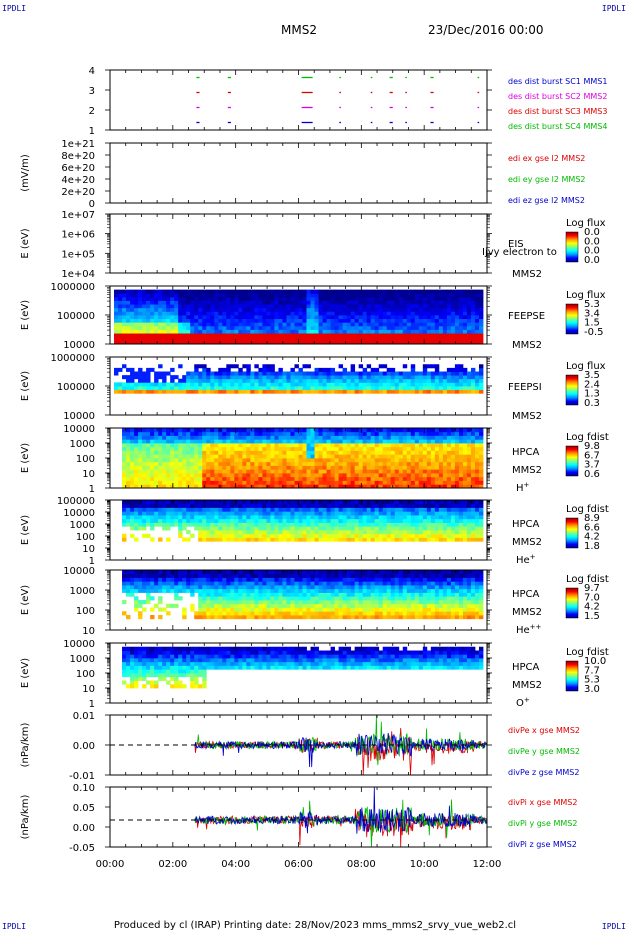 This screenshot has height=934, width=630. Describe the element at coordinates (92, 204) in the screenshot. I see `y-tick-label: 0` at that location.